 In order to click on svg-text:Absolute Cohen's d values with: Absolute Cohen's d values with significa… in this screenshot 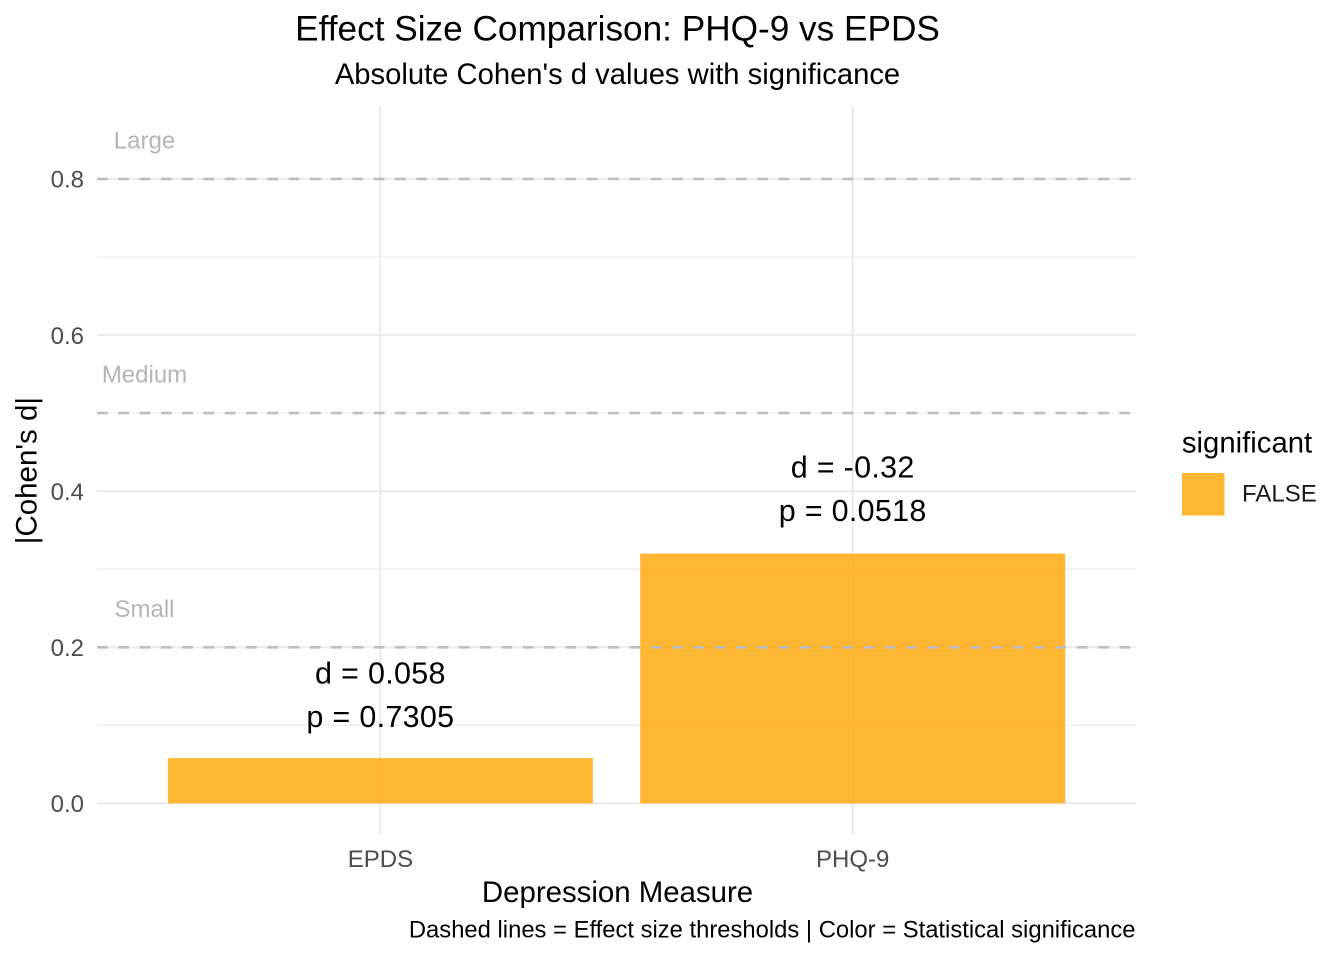, I will do `click(617, 75)`.